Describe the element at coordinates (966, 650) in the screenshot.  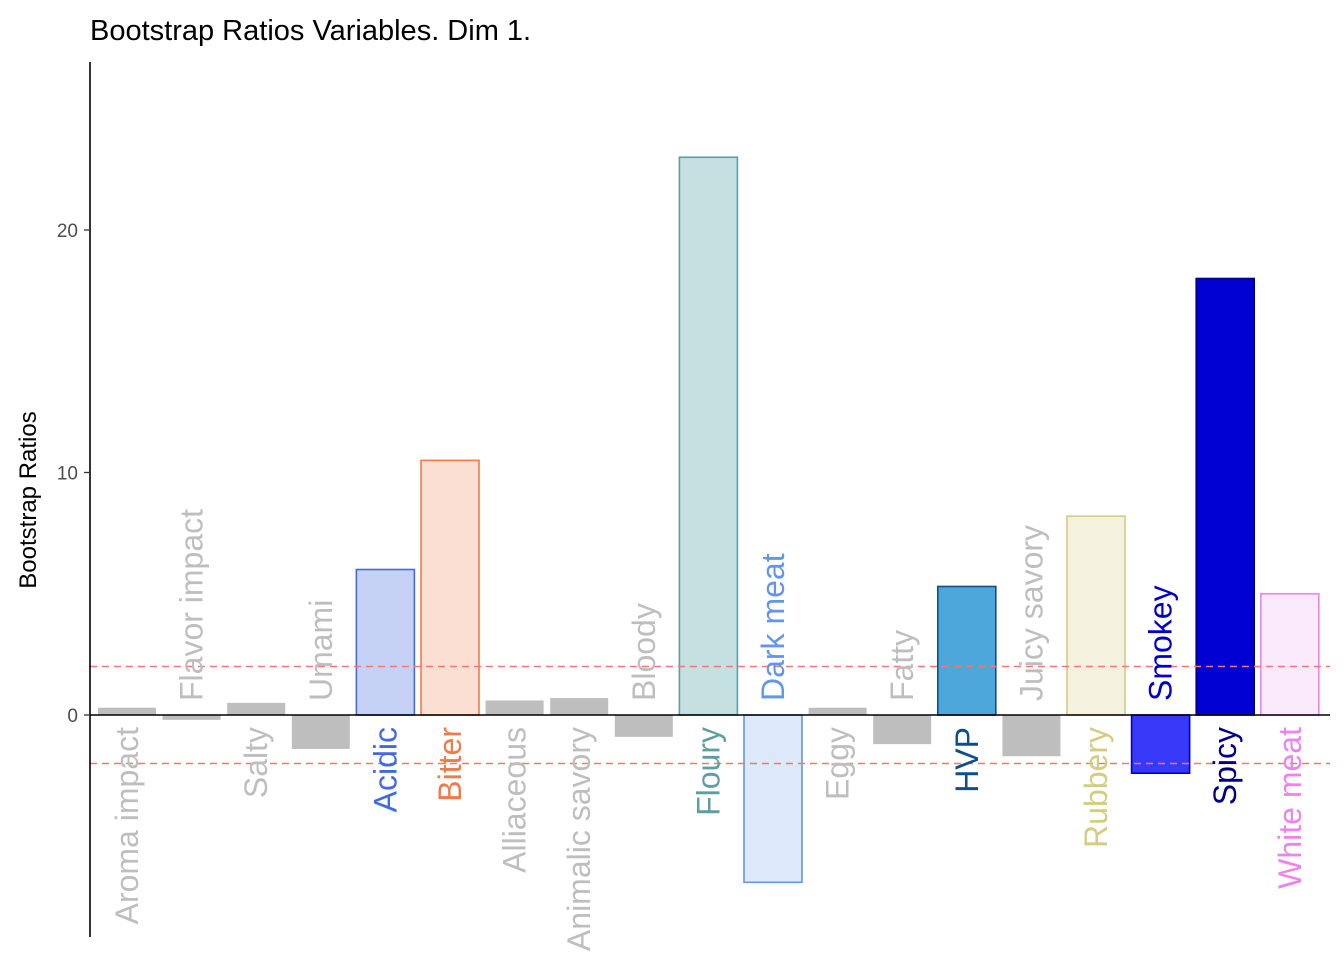
I see `bar-hvp` at that location.